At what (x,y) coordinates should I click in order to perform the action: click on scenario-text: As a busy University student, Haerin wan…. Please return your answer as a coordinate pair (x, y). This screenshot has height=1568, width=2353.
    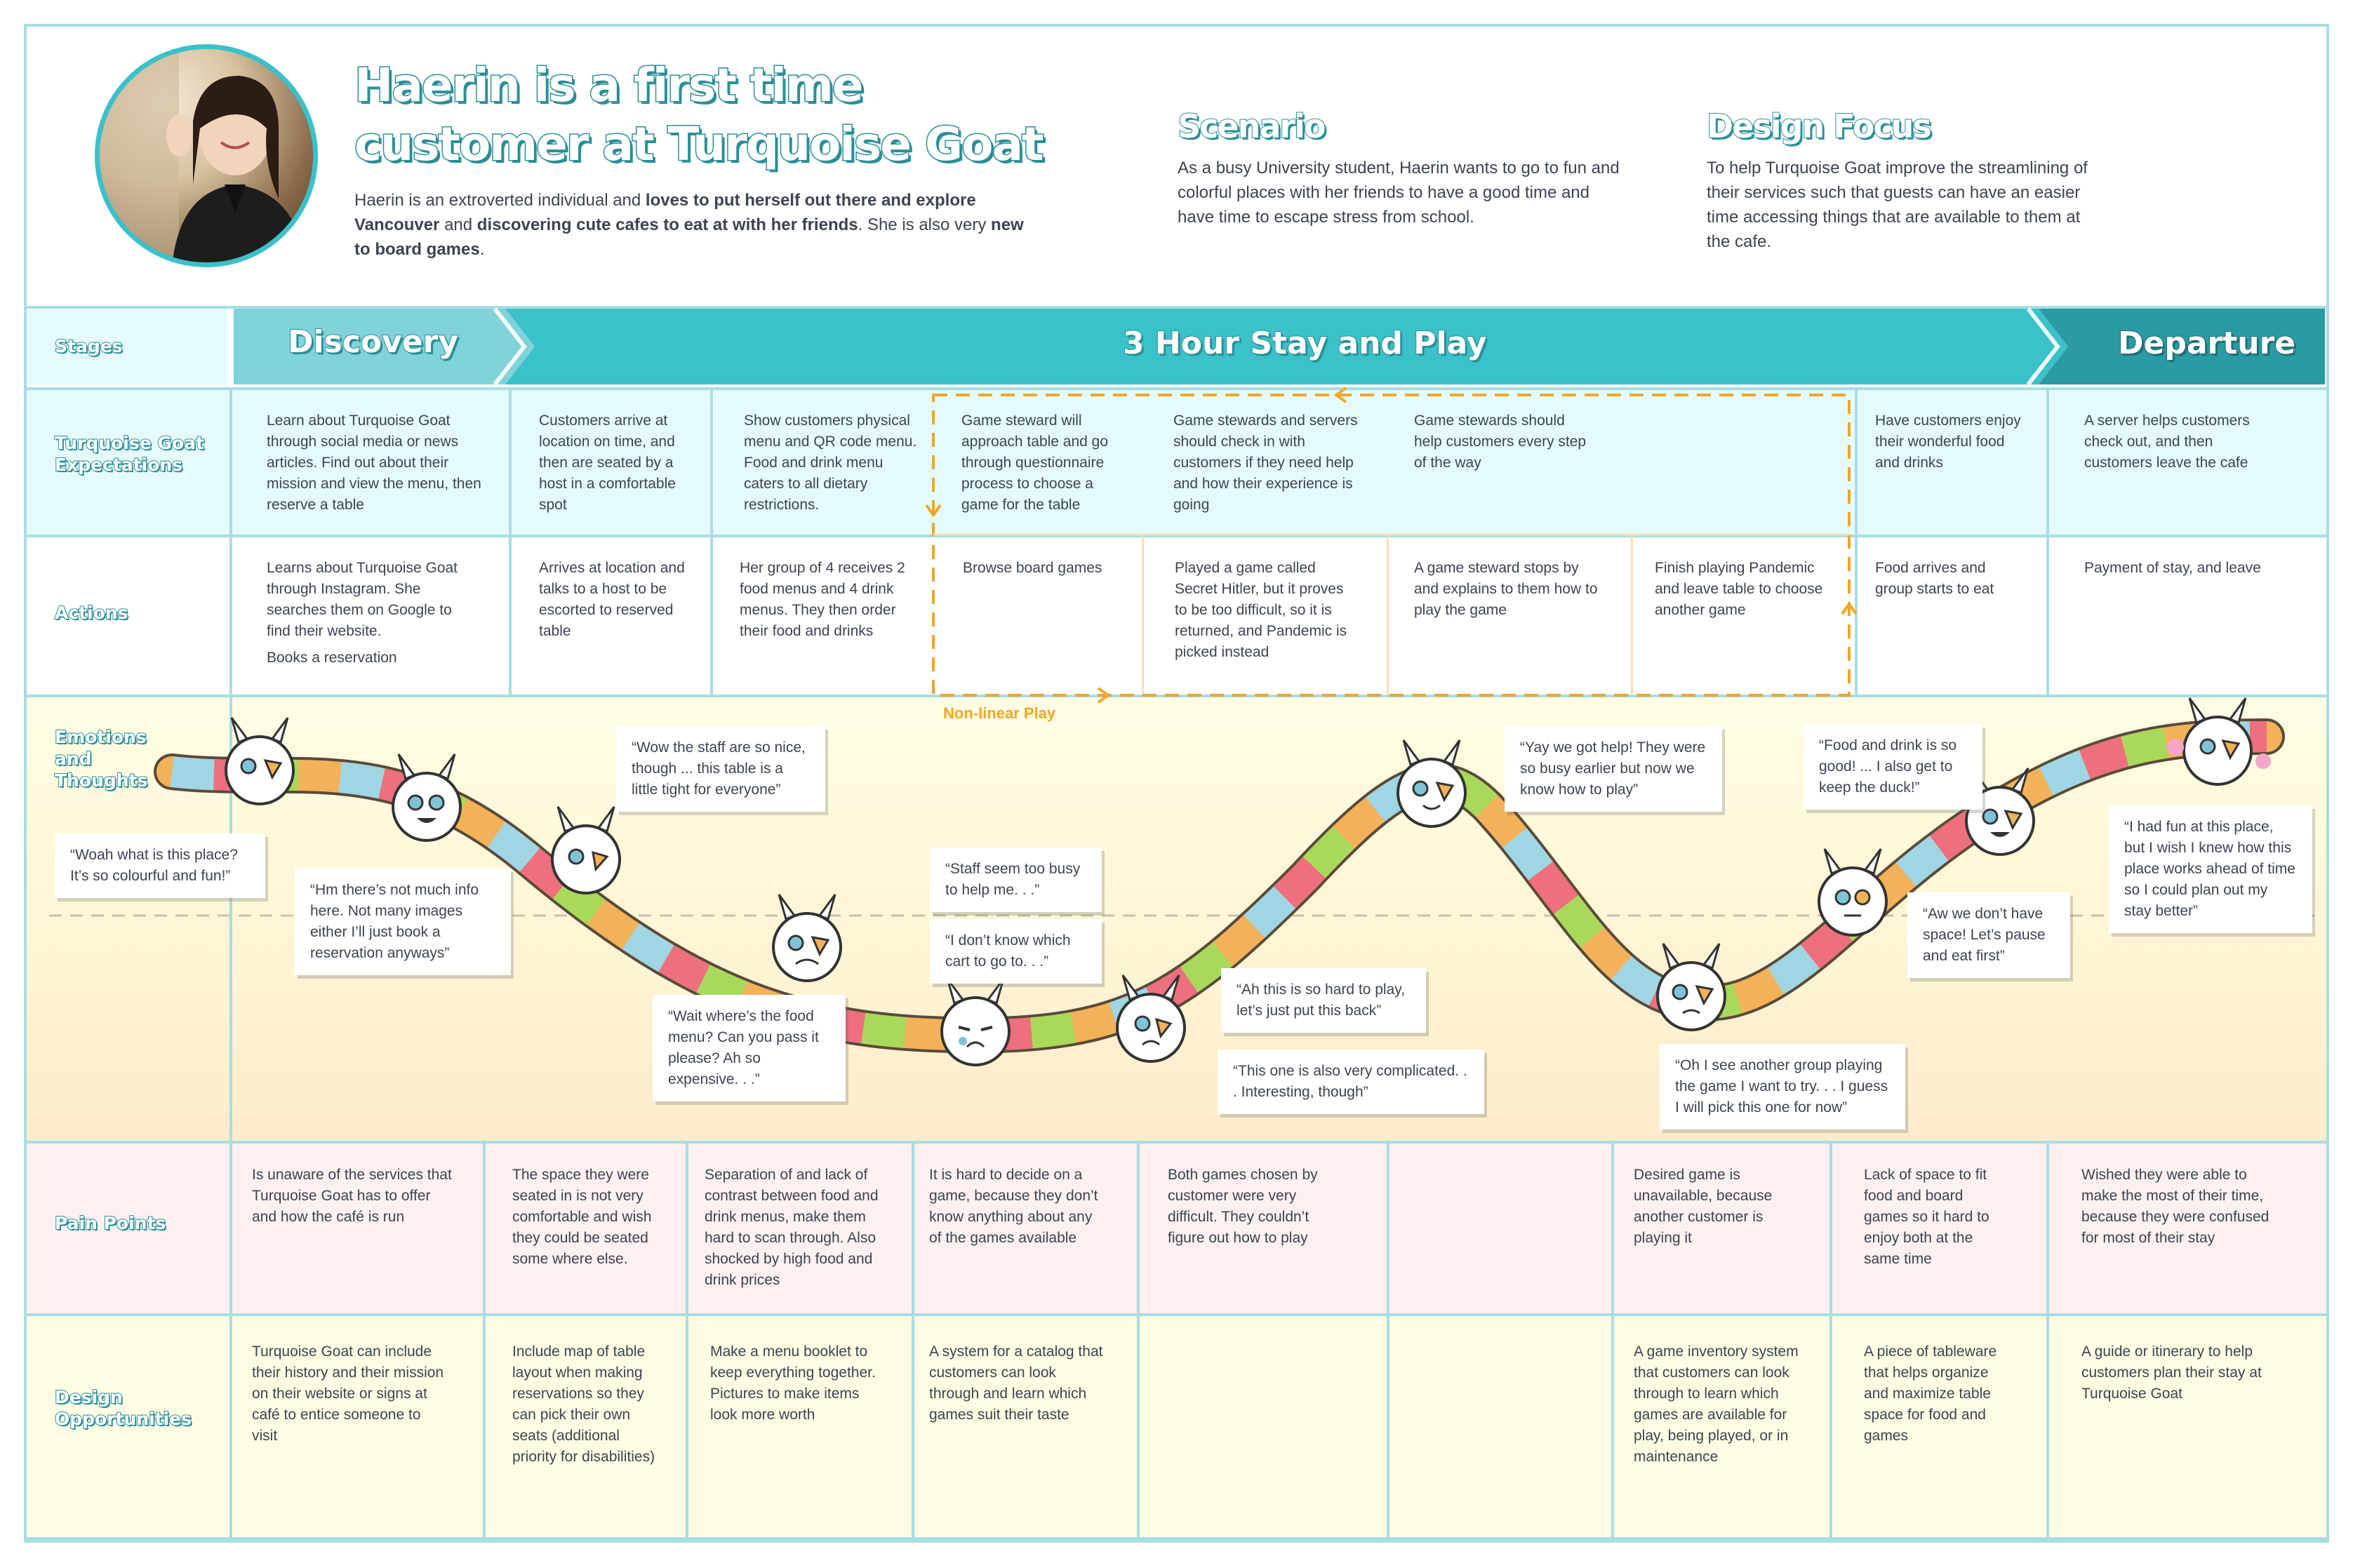
    Looking at the image, I should click on (1399, 193).